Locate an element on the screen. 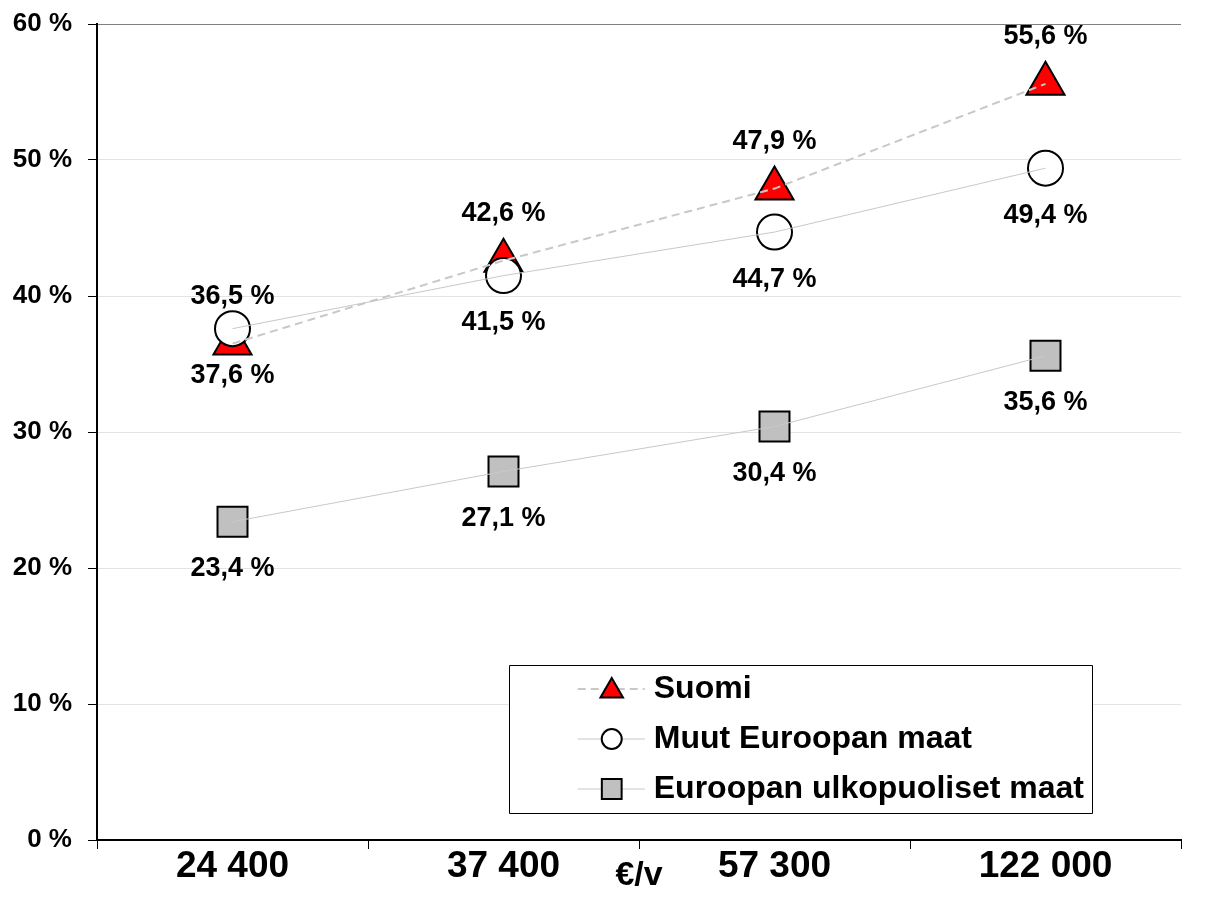  x-tick-label: 24 400 is located at coordinates (232, 865).